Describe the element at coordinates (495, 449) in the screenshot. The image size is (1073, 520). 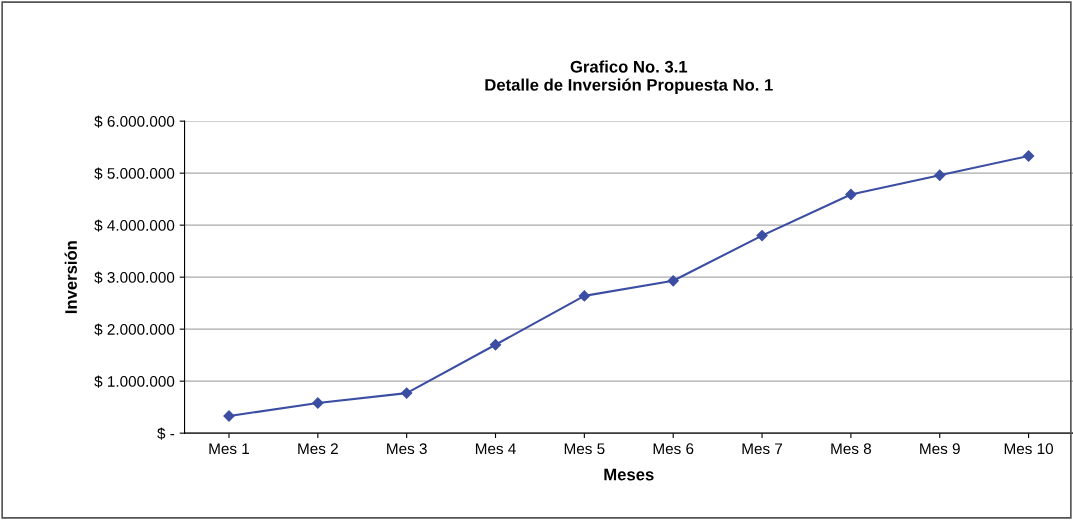
I see `x-tick-label: Mes 4` at that location.